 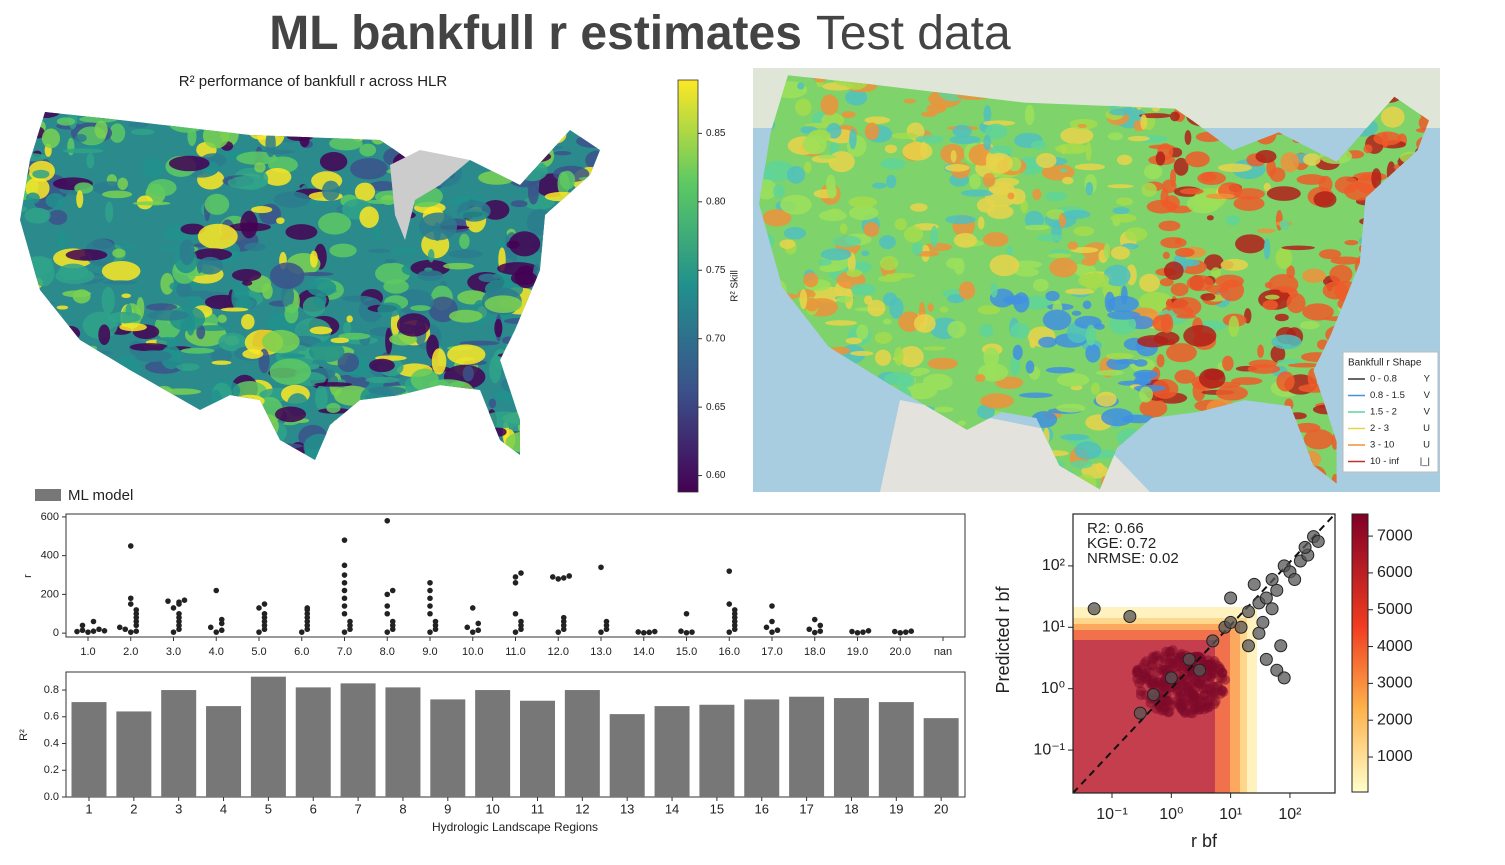 What do you see at coordinates (51, 690) in the screenshot?
I see `y-tick-label: 0.8` at bounding box center [51, 690].